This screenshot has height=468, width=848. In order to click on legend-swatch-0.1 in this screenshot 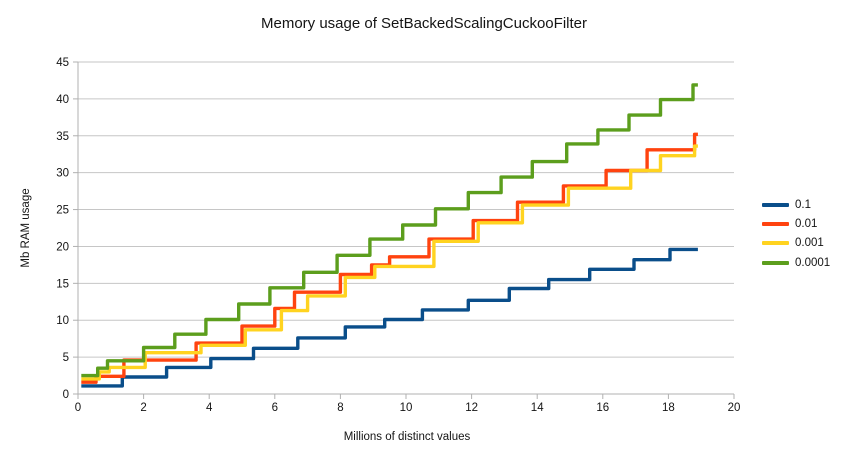, I will do `click(775, 204)`.